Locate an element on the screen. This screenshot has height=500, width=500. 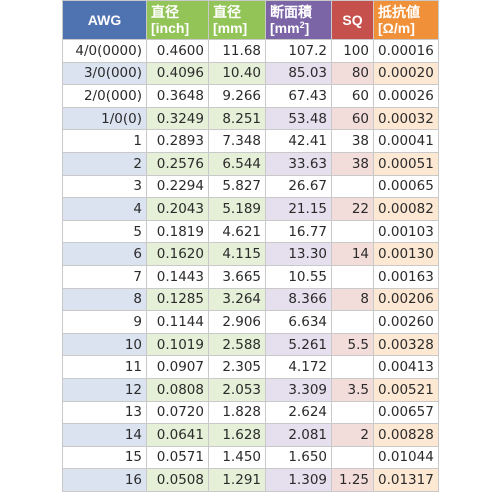
awg-cell: 15 is located at coordinates (104, 457).